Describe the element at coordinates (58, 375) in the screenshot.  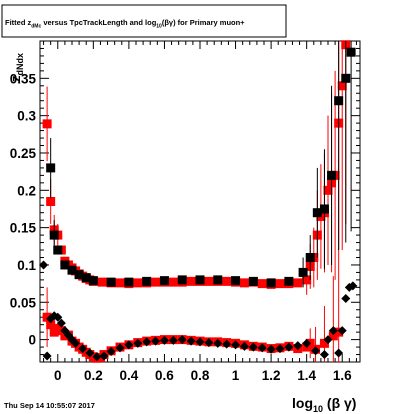
I see `x-tick-label: 0` at that location.